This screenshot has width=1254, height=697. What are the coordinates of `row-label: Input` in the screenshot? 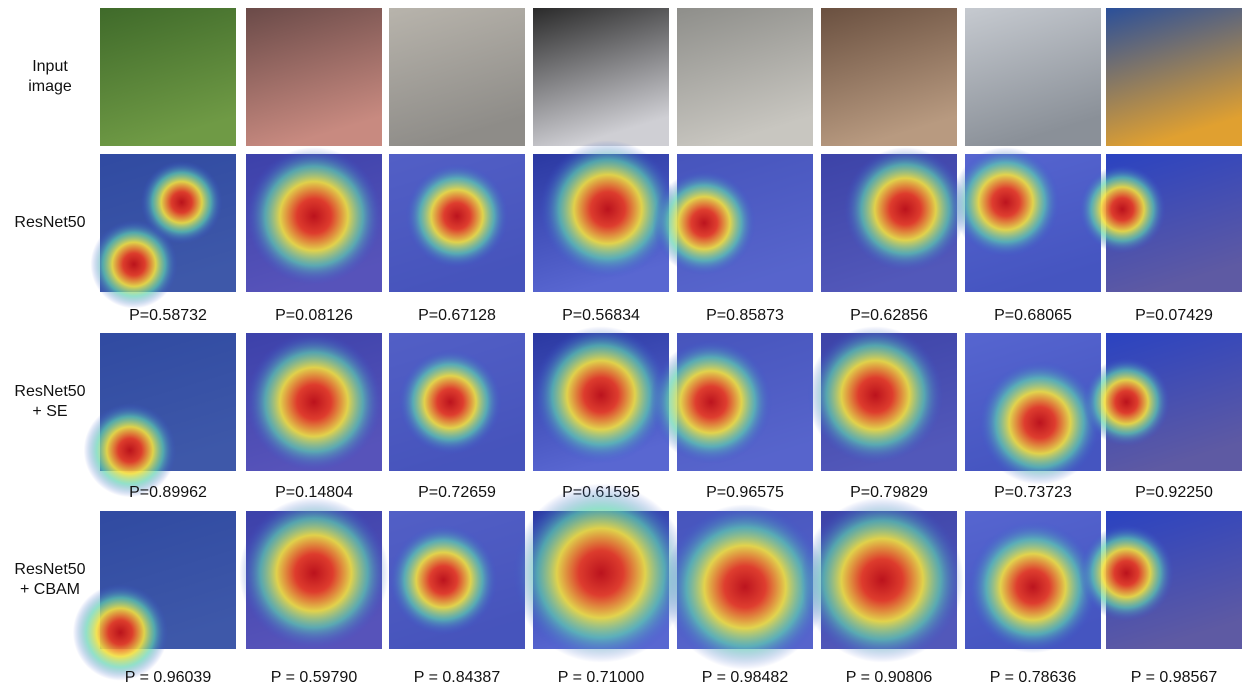 It's located at (50, 66).